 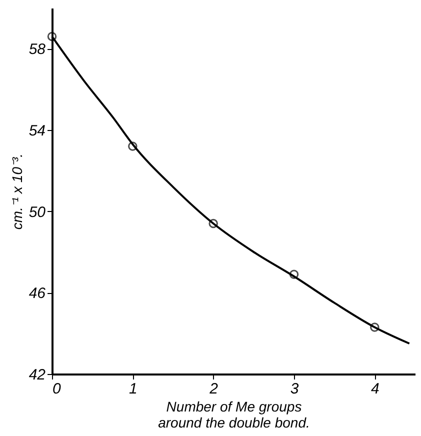 I want to click on y-tick-label: 50, so click(x=37, y=212).